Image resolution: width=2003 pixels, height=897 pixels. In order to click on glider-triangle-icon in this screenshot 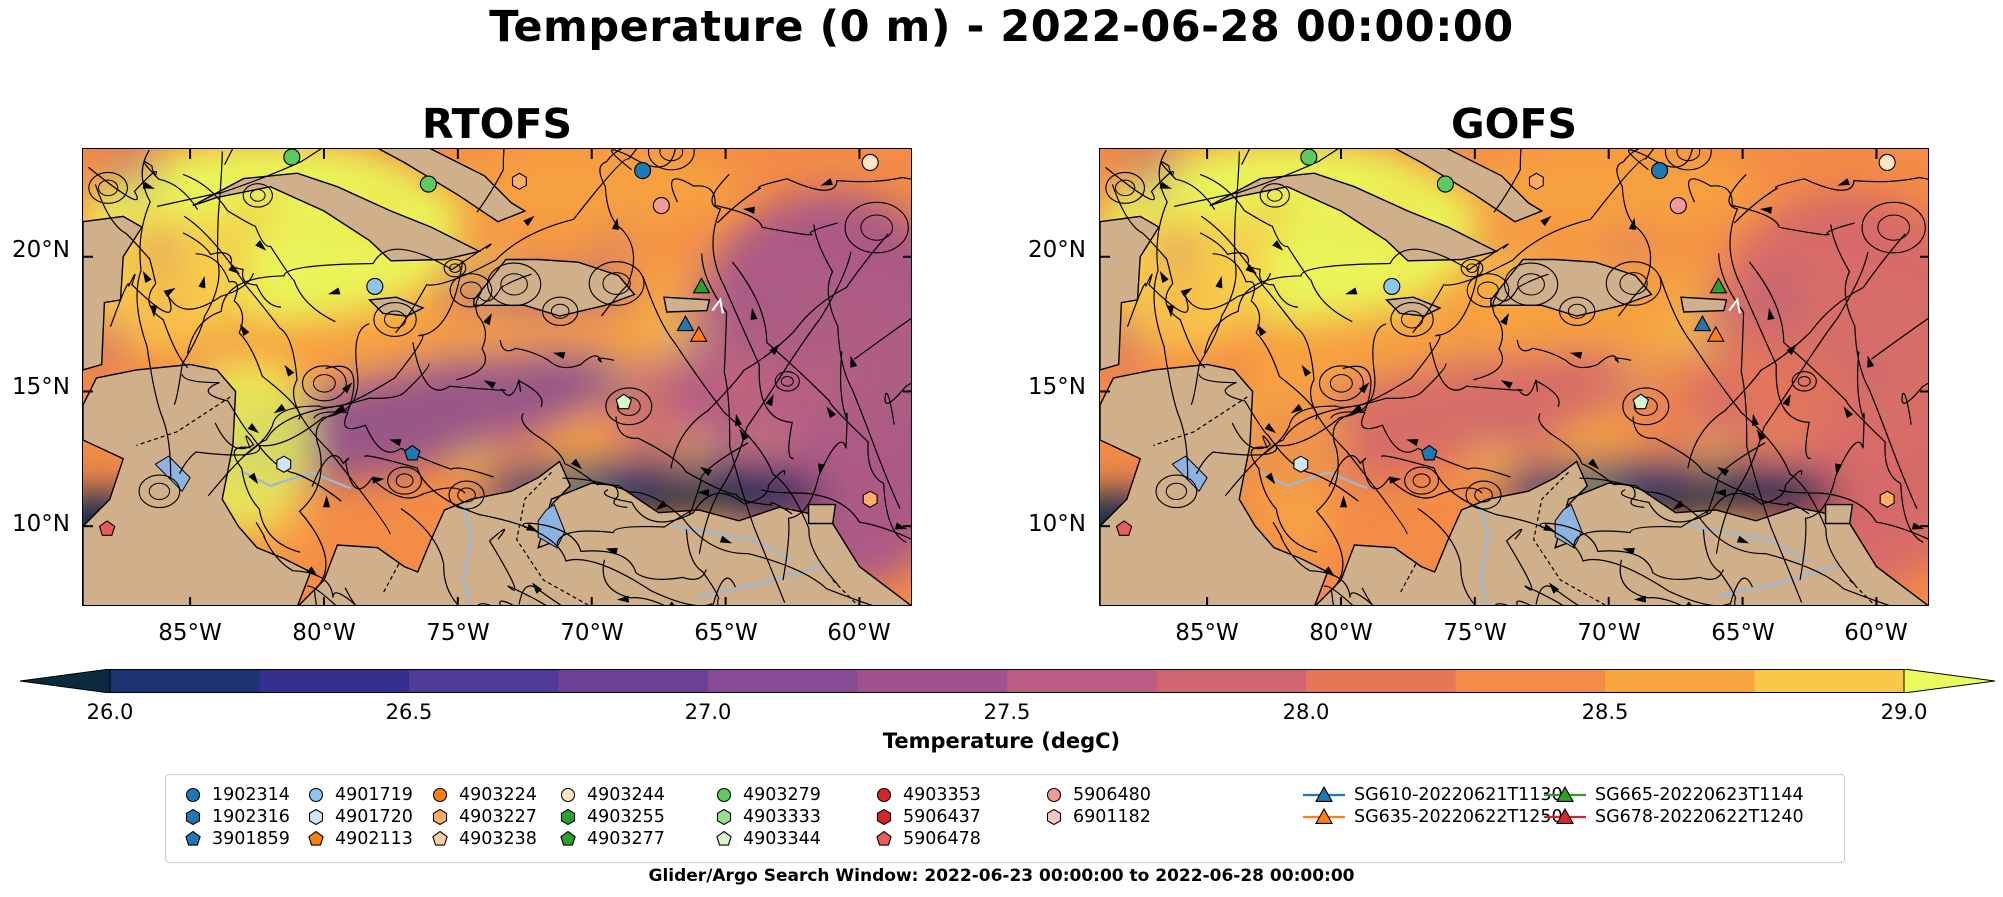, I will do `click(1565, 793)`.